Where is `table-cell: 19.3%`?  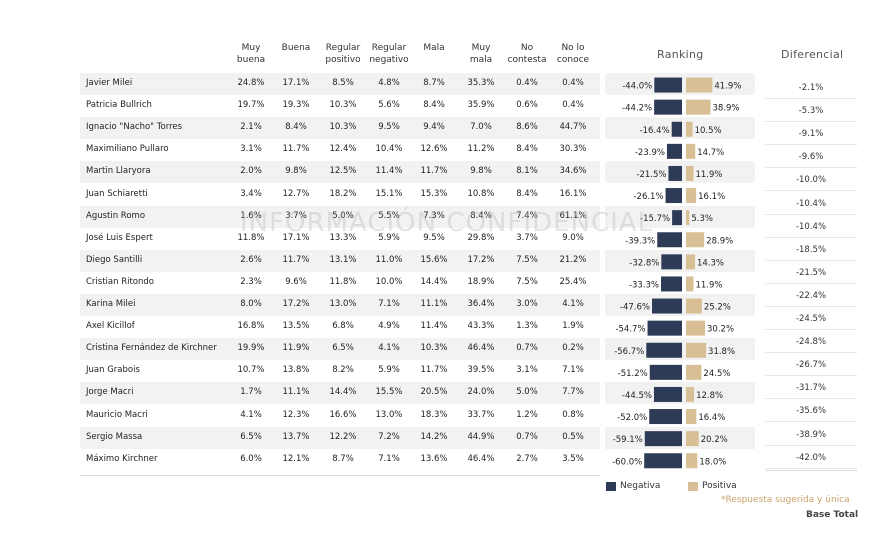
table-cell: 19.3% is located at coordinates (296, 105).